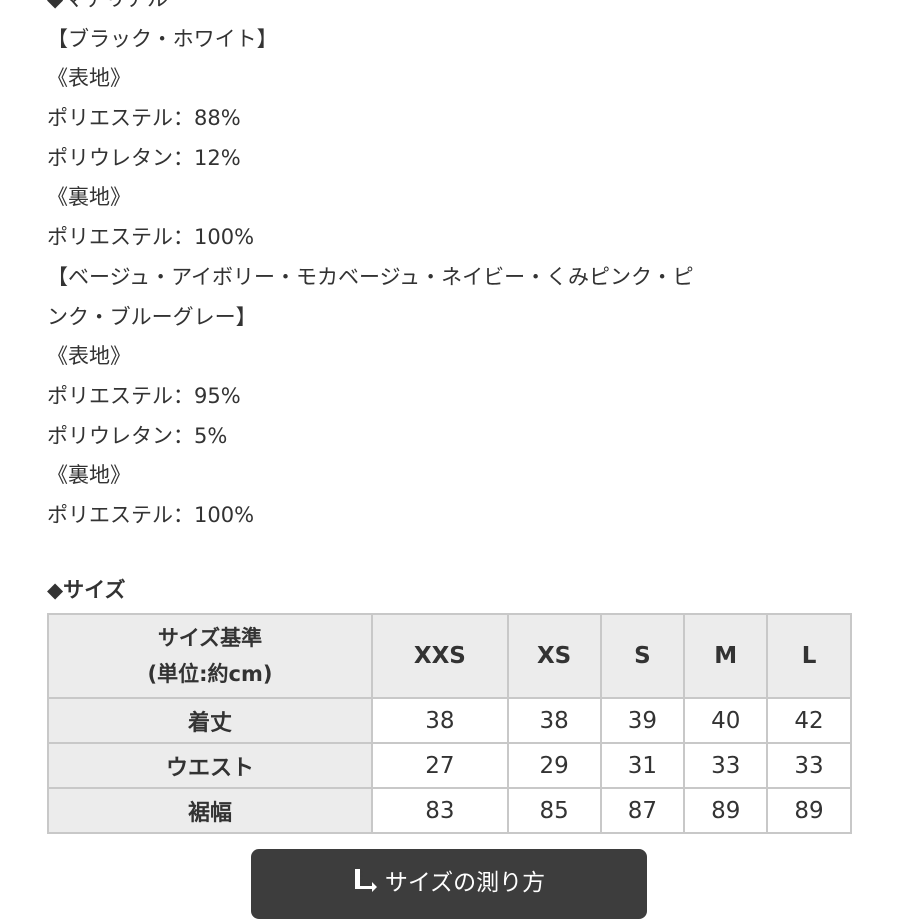  I want to click on table-row: ウエスト 27 29 31 33 33, so click(449, 765).